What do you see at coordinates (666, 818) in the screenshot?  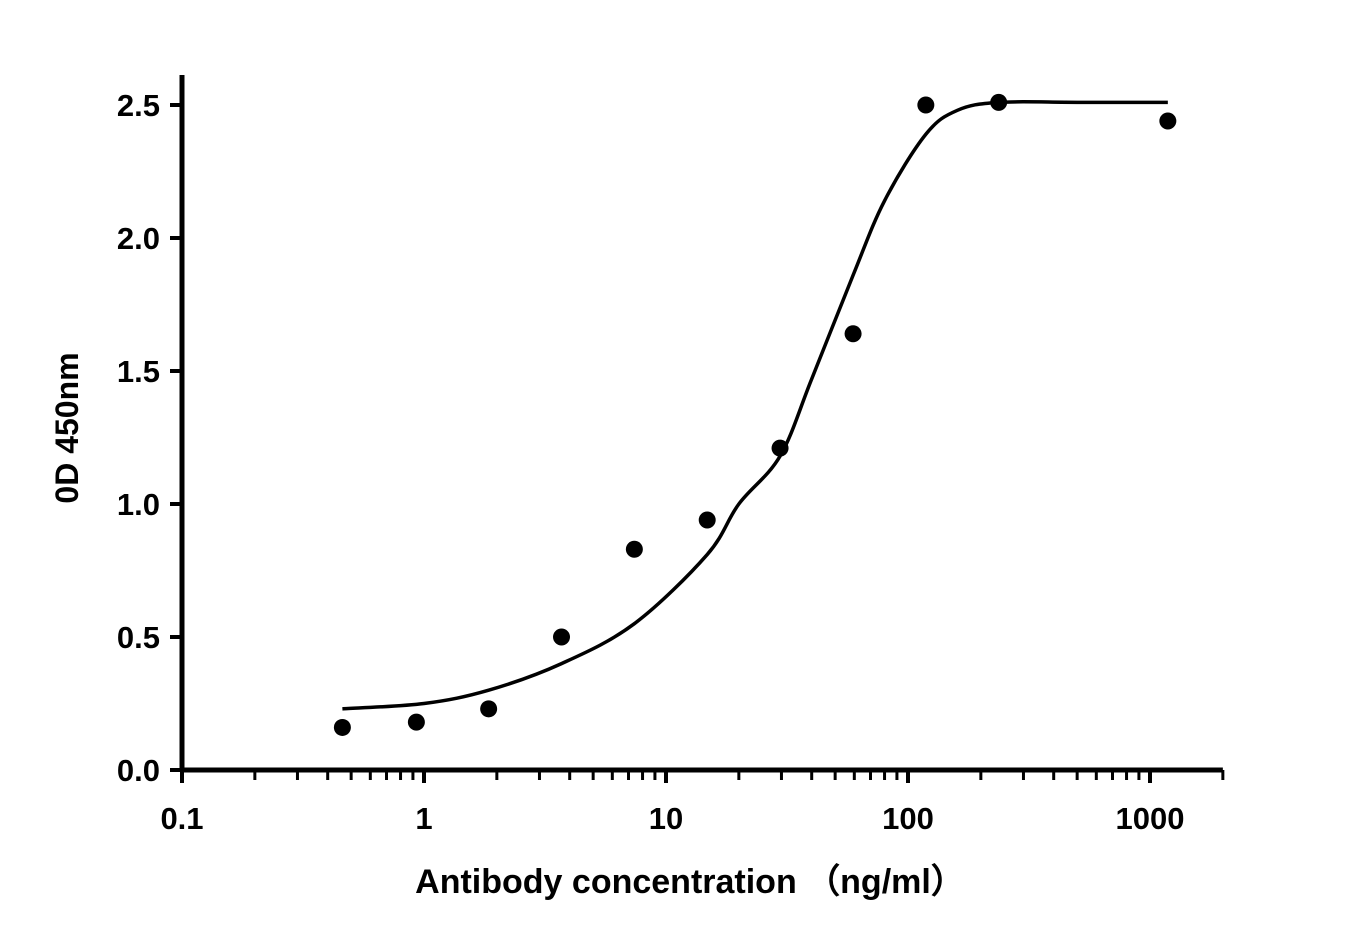 I see `x-tick-label: 10` at bounding box center [666, 818].